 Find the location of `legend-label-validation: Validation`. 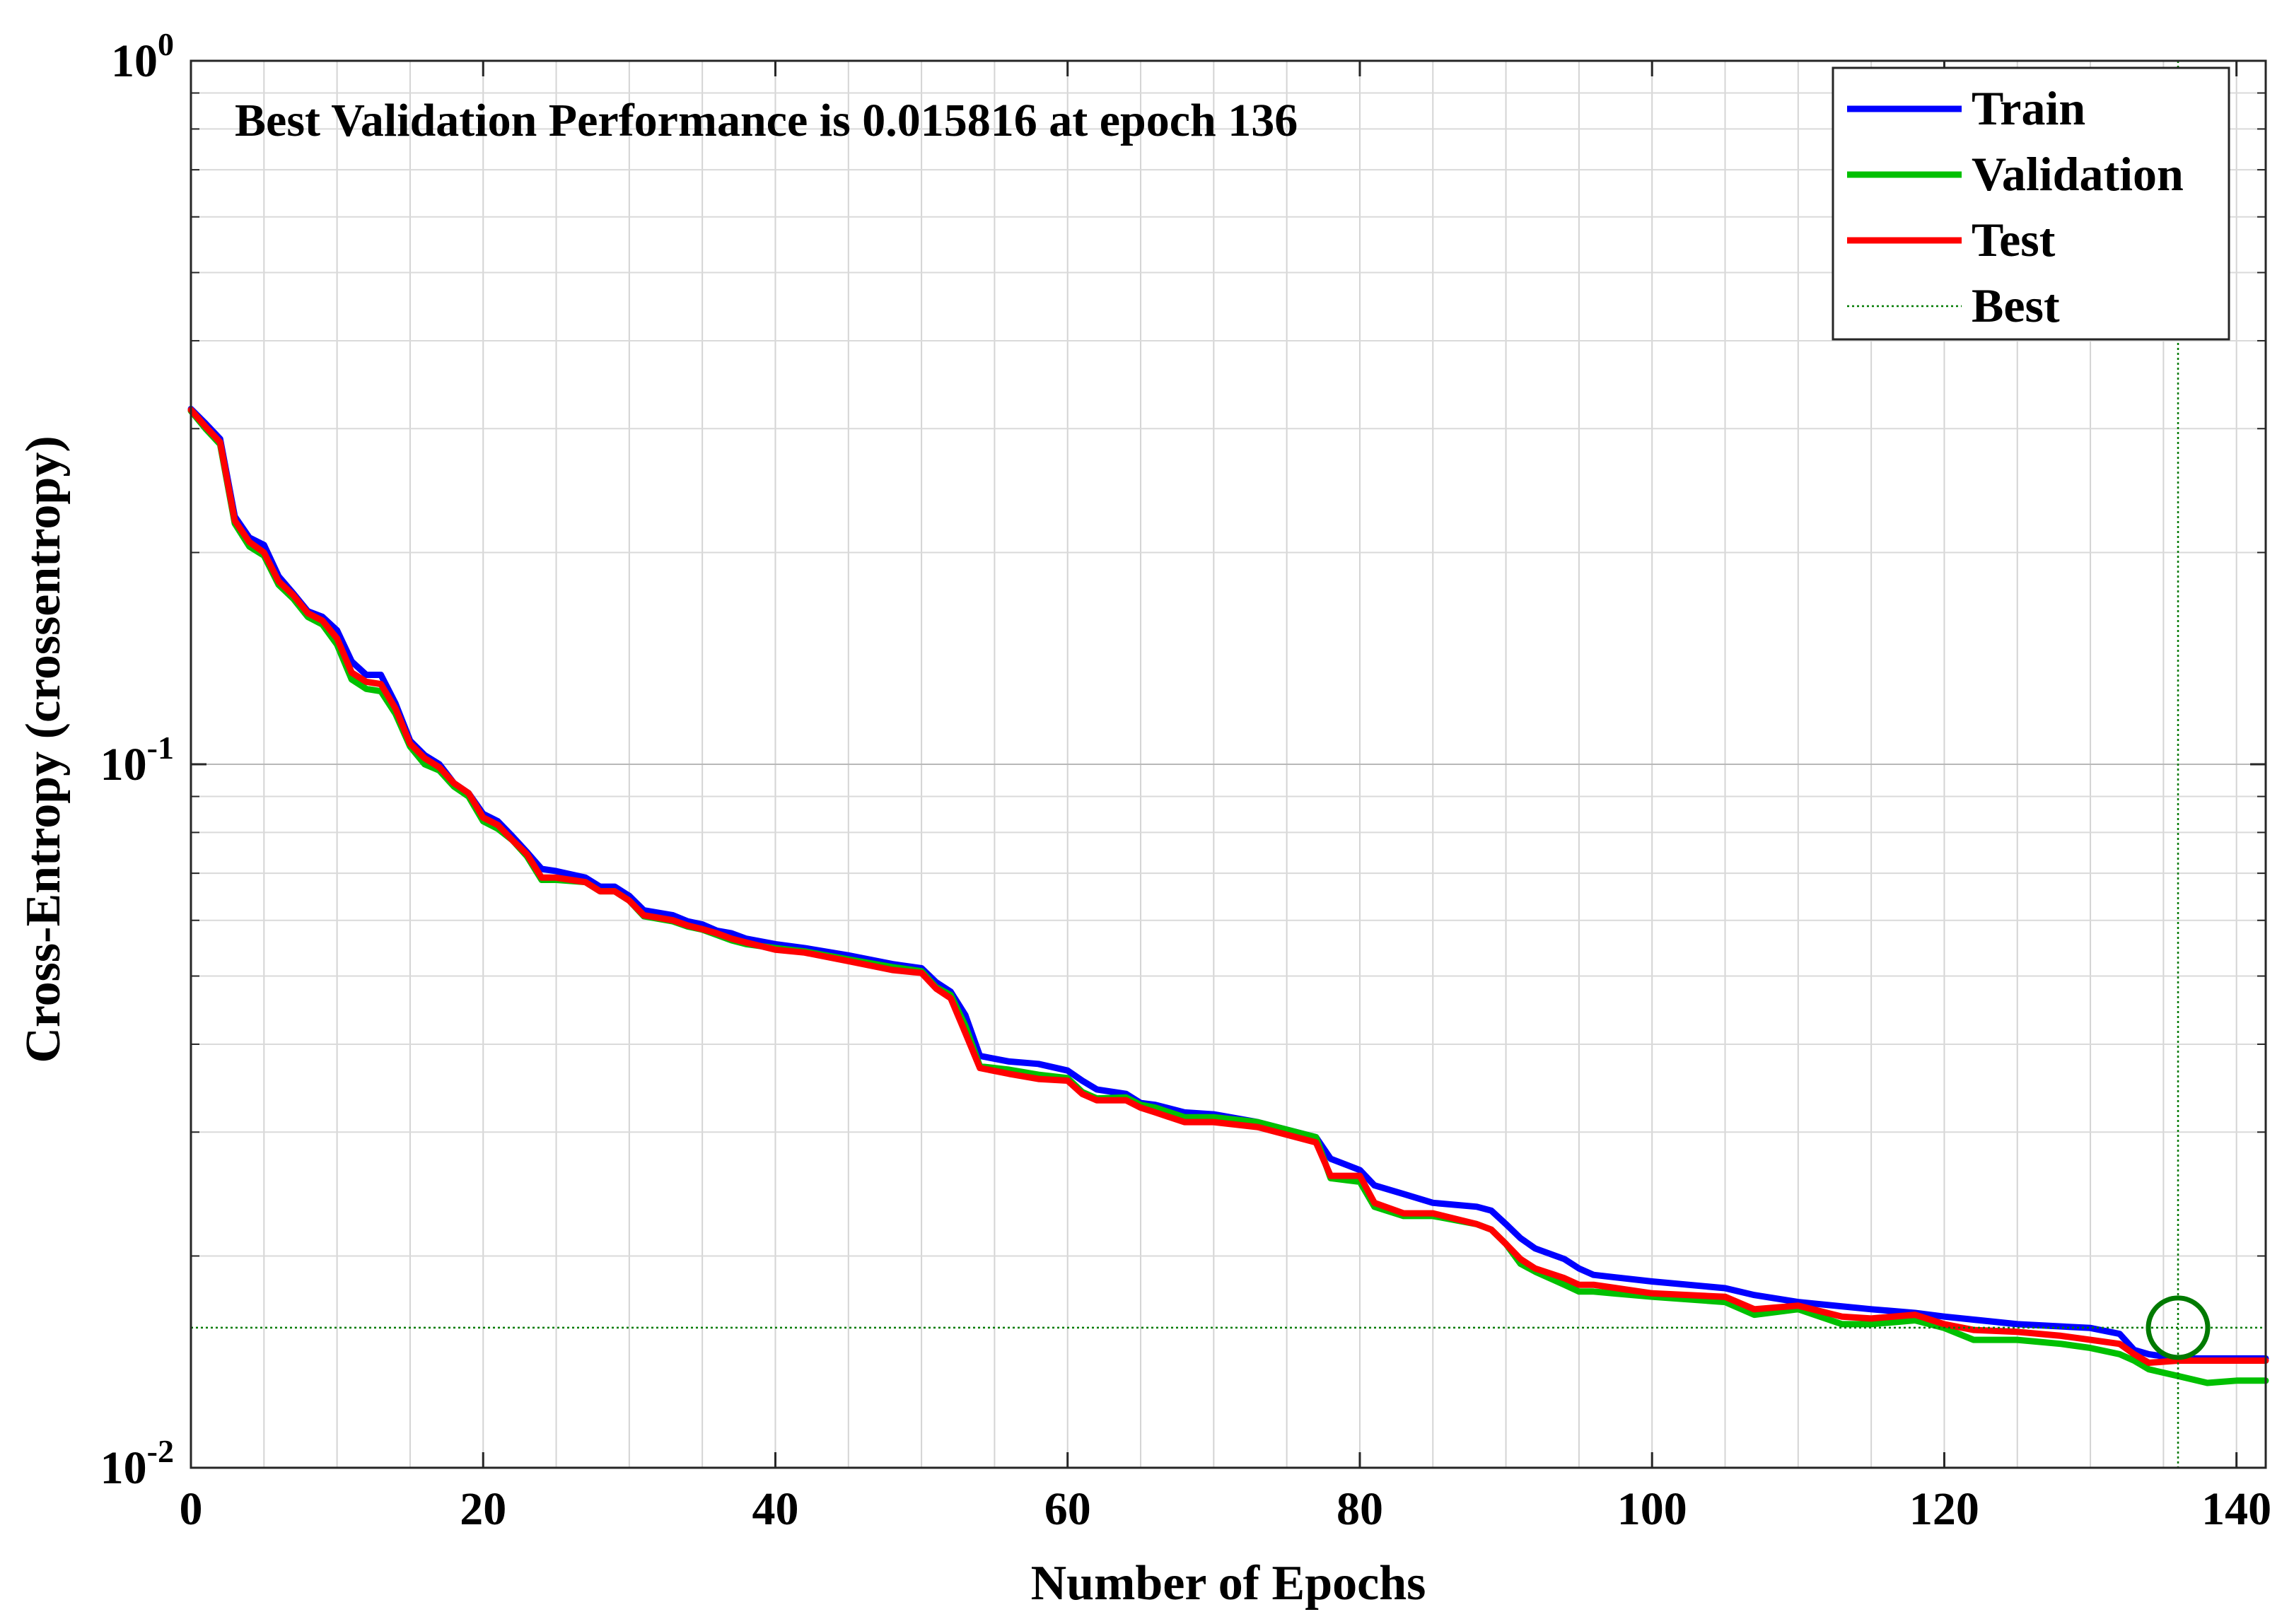

legend-label-validation: Validation is located at coordinates (2078, 174).